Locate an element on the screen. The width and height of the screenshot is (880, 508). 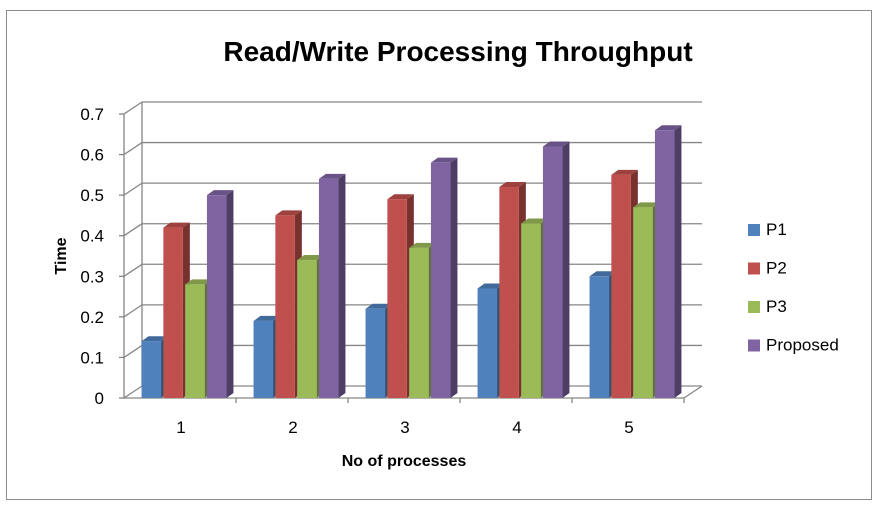
legend-item-p2: P2 is located at coordinates (767, 268).